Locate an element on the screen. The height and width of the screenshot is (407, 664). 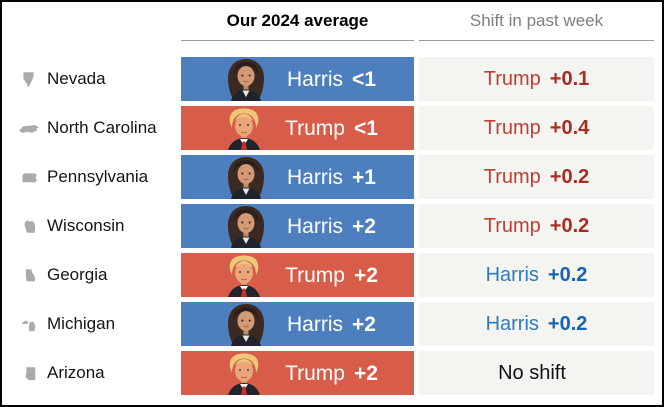
table-row: Michigan Harris +2 Harris +0.2 is located at coordinates (332, 324).